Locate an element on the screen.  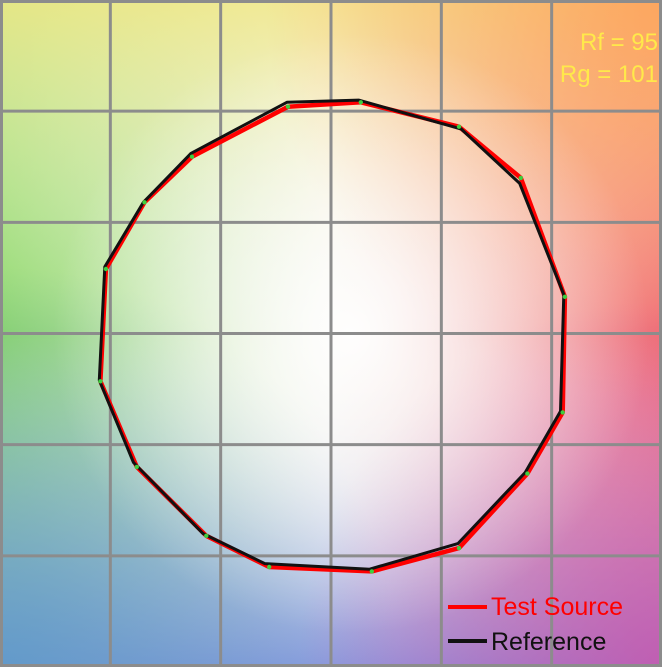
legend: Test Source Reference is located at coordinates (535, 624).